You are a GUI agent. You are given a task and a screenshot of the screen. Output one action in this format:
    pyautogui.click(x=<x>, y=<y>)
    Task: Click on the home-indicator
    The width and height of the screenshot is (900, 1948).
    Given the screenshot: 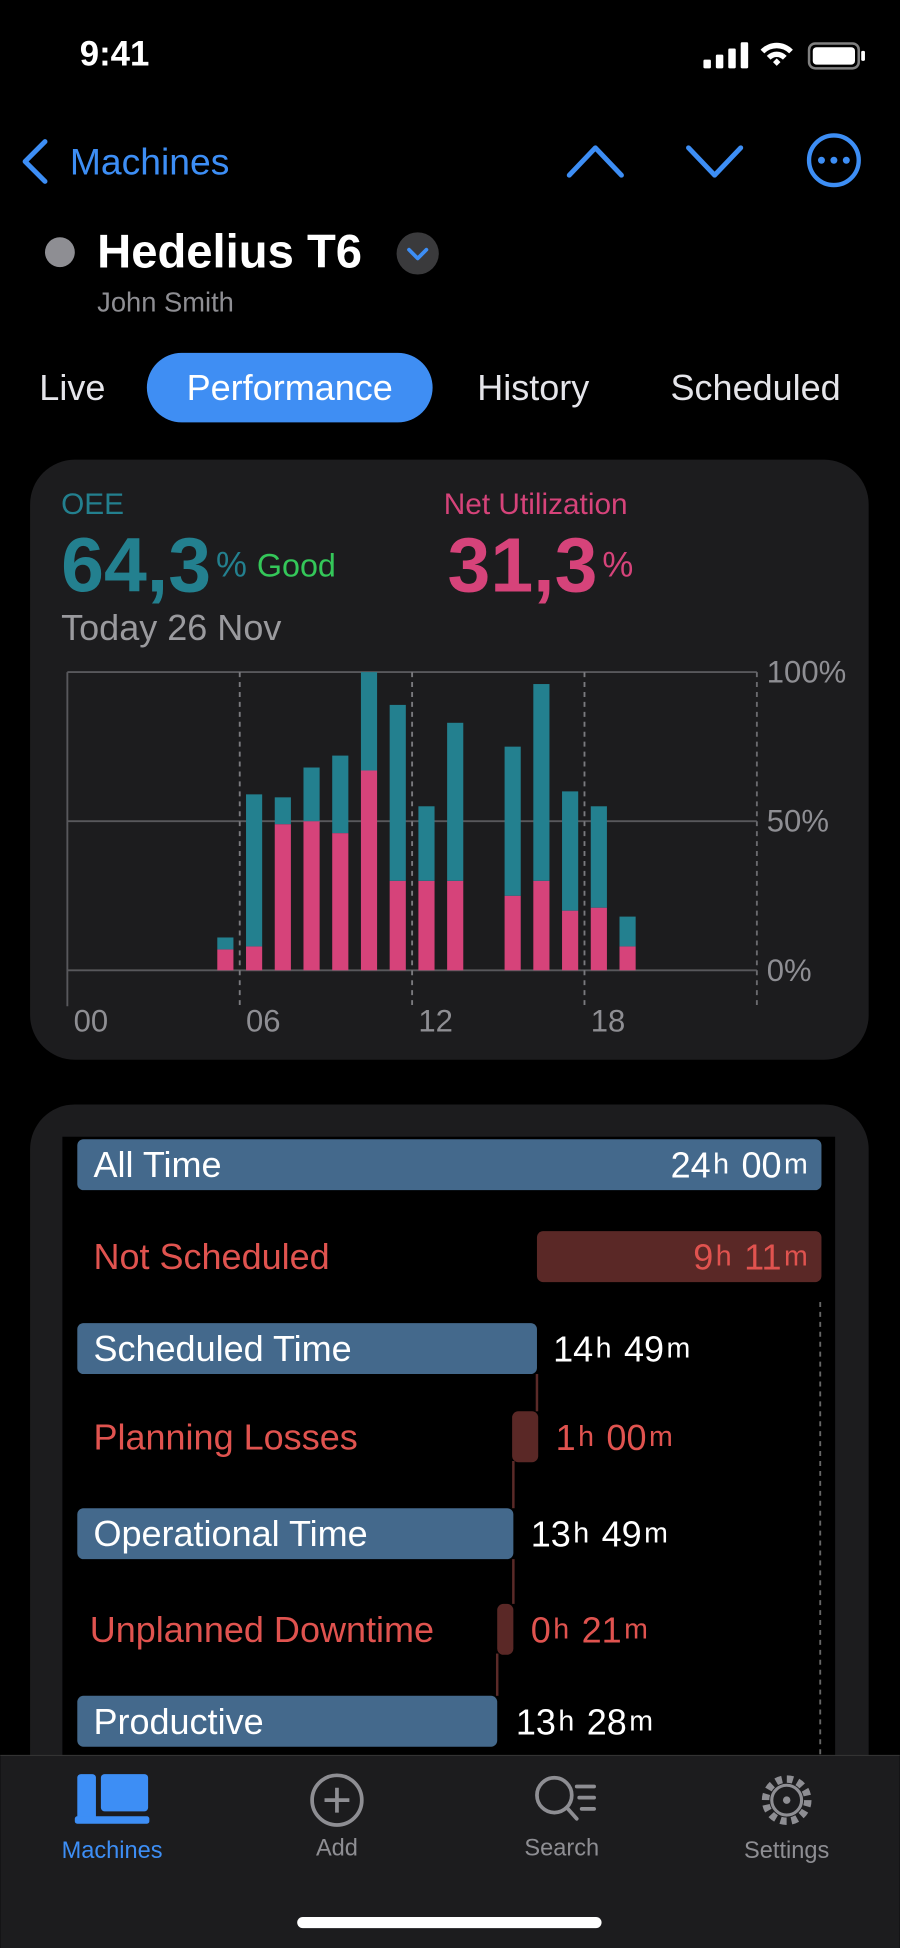 What is the action you would take?
    pyautogui.click(x=449, y=1922)
    